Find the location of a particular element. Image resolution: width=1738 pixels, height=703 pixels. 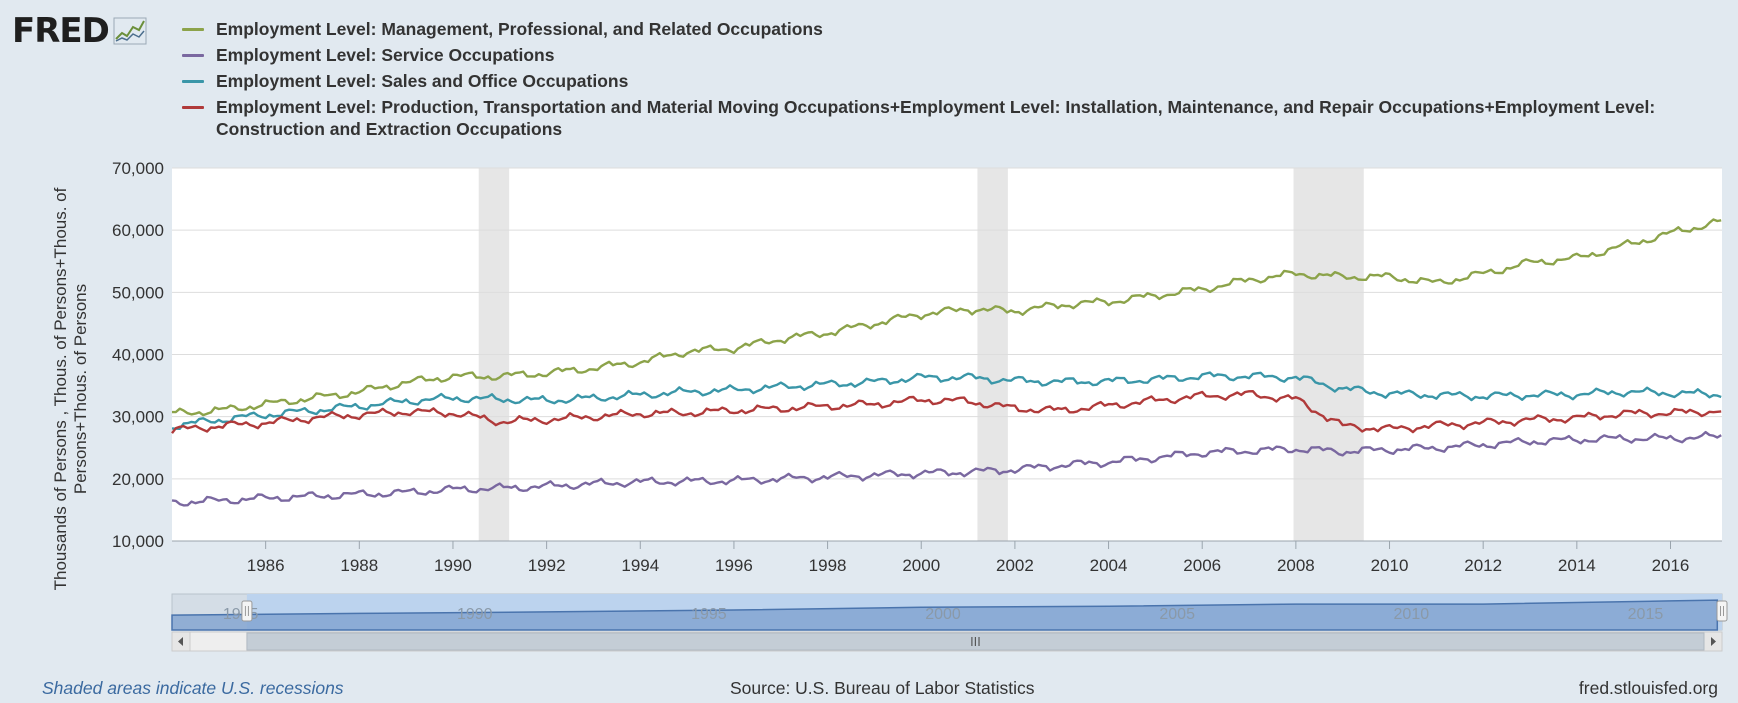

legend-item-service: Employment Level: Service Occupations is located at coordinates (952, 55).